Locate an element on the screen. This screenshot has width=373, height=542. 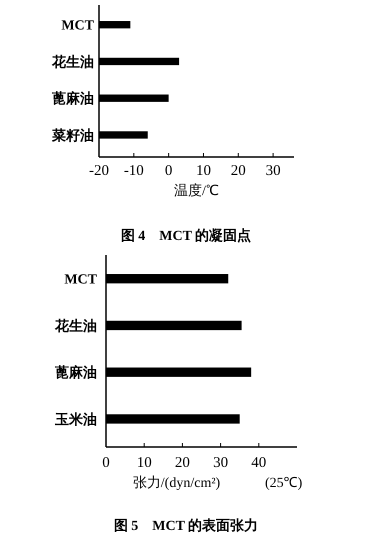
x-axis-title: 温度/℃ is located at coordinates (196, 191).